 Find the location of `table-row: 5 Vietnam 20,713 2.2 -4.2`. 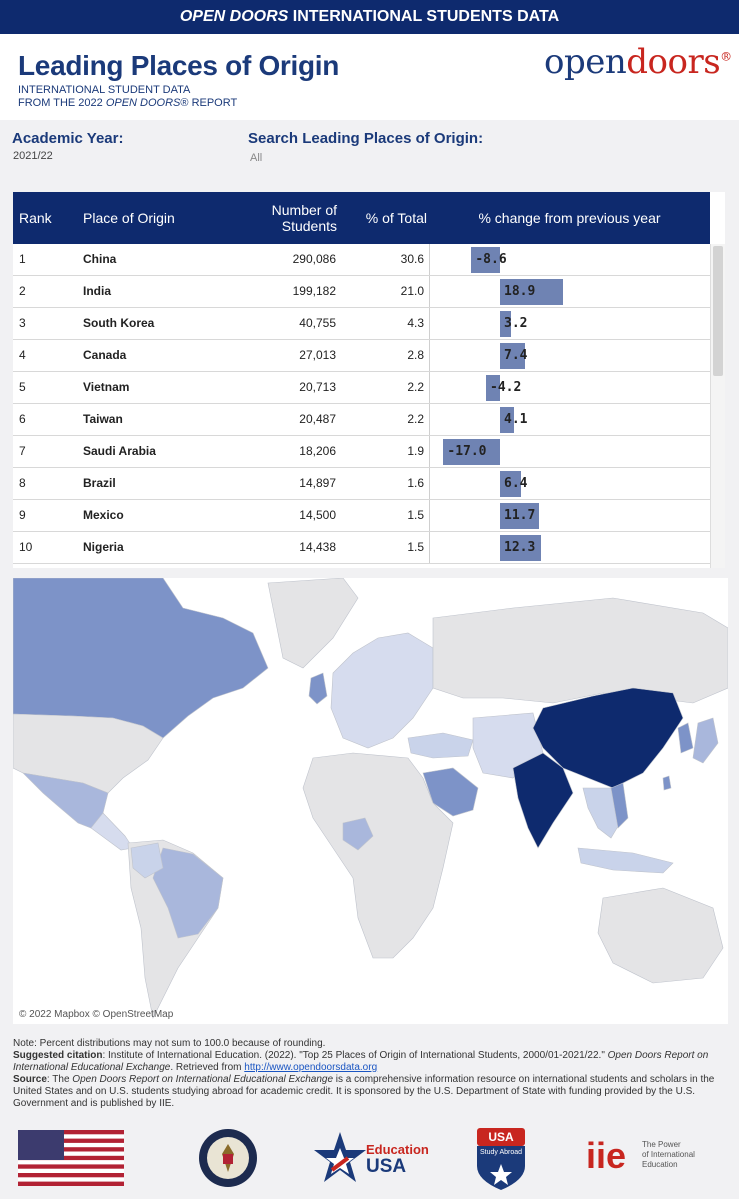

table-row: 5 Vietnam 20,713 2.2 -4.2 is located at coordinates (361, 388).